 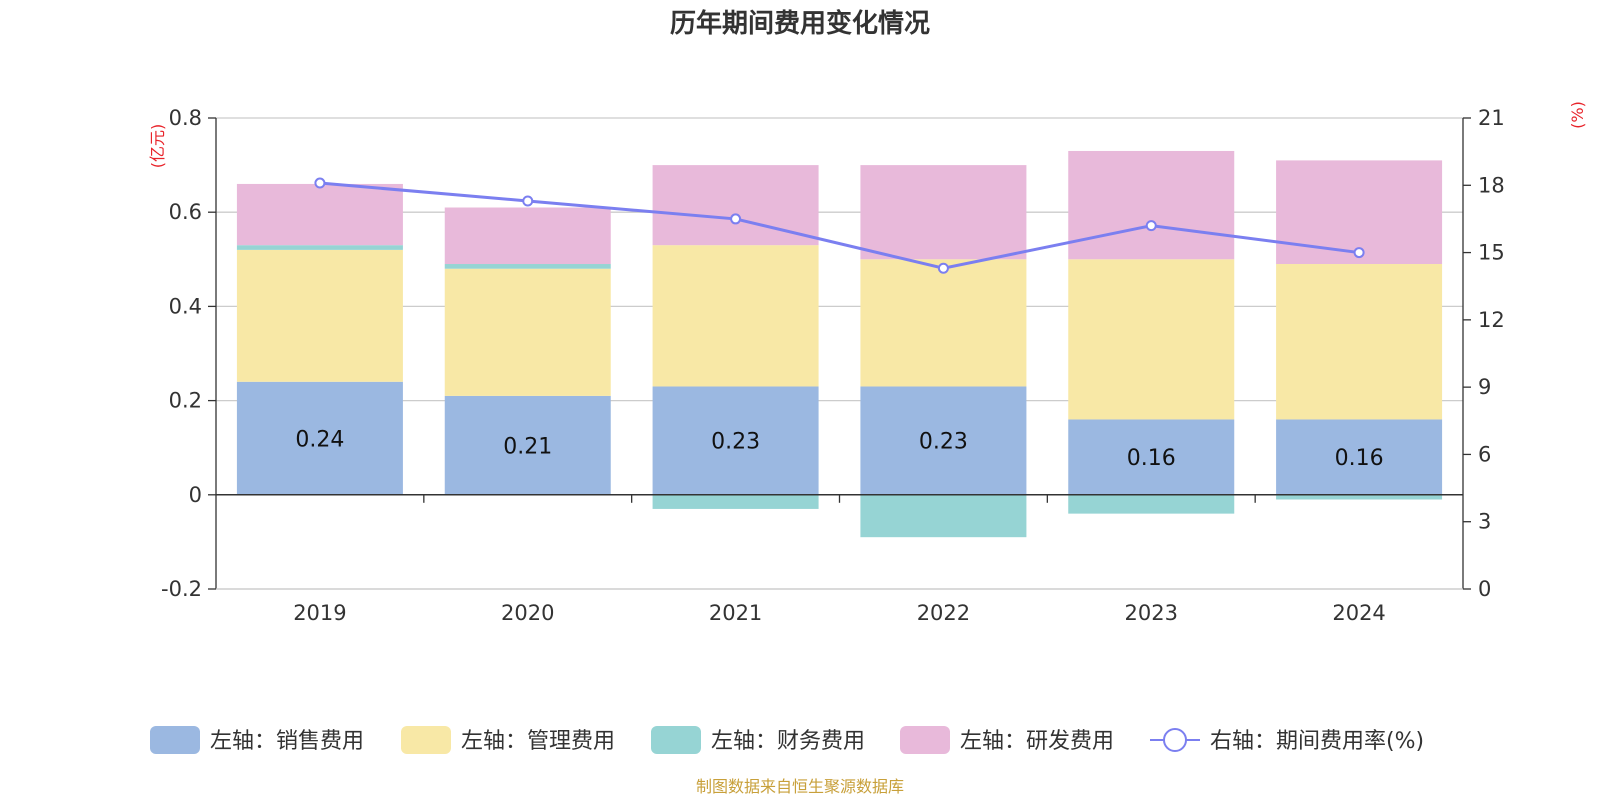 I want to click on rate-point-2023, so click(x=1151, y=226).